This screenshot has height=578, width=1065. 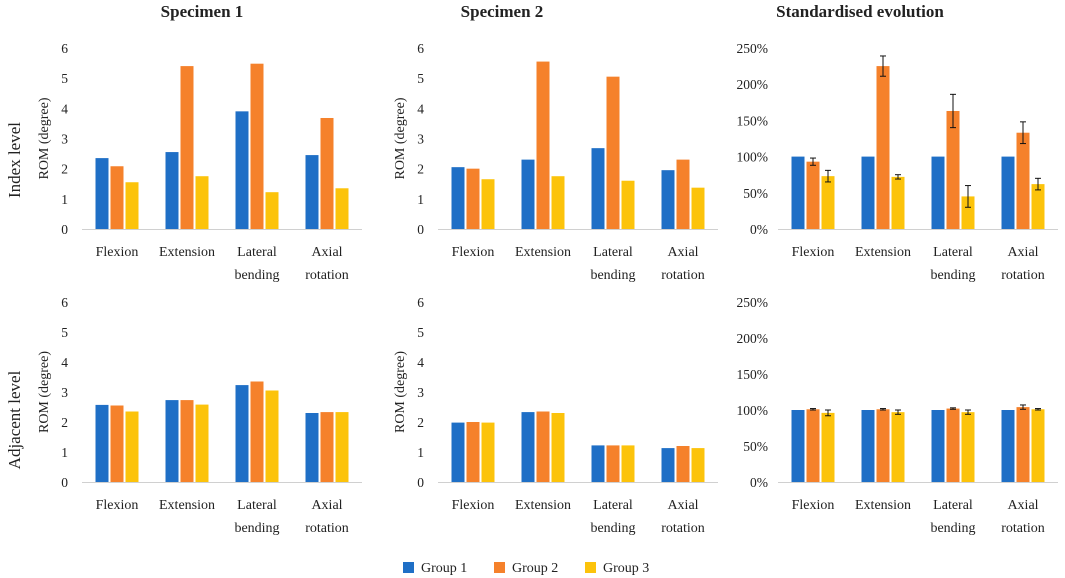 I want to click on y-tick-label: 50%, so click(x=755, y=193).